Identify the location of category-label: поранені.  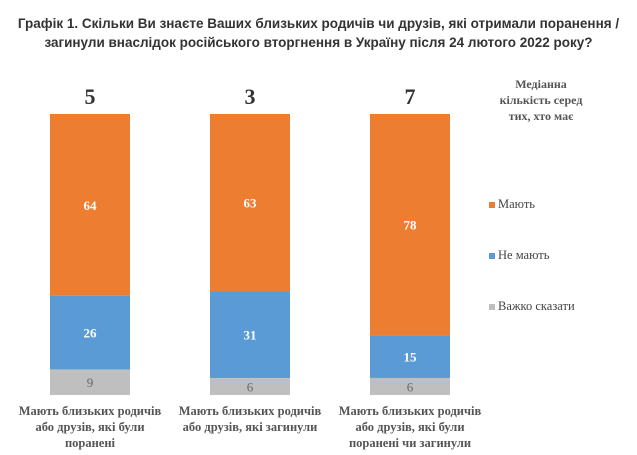
(90, 443).